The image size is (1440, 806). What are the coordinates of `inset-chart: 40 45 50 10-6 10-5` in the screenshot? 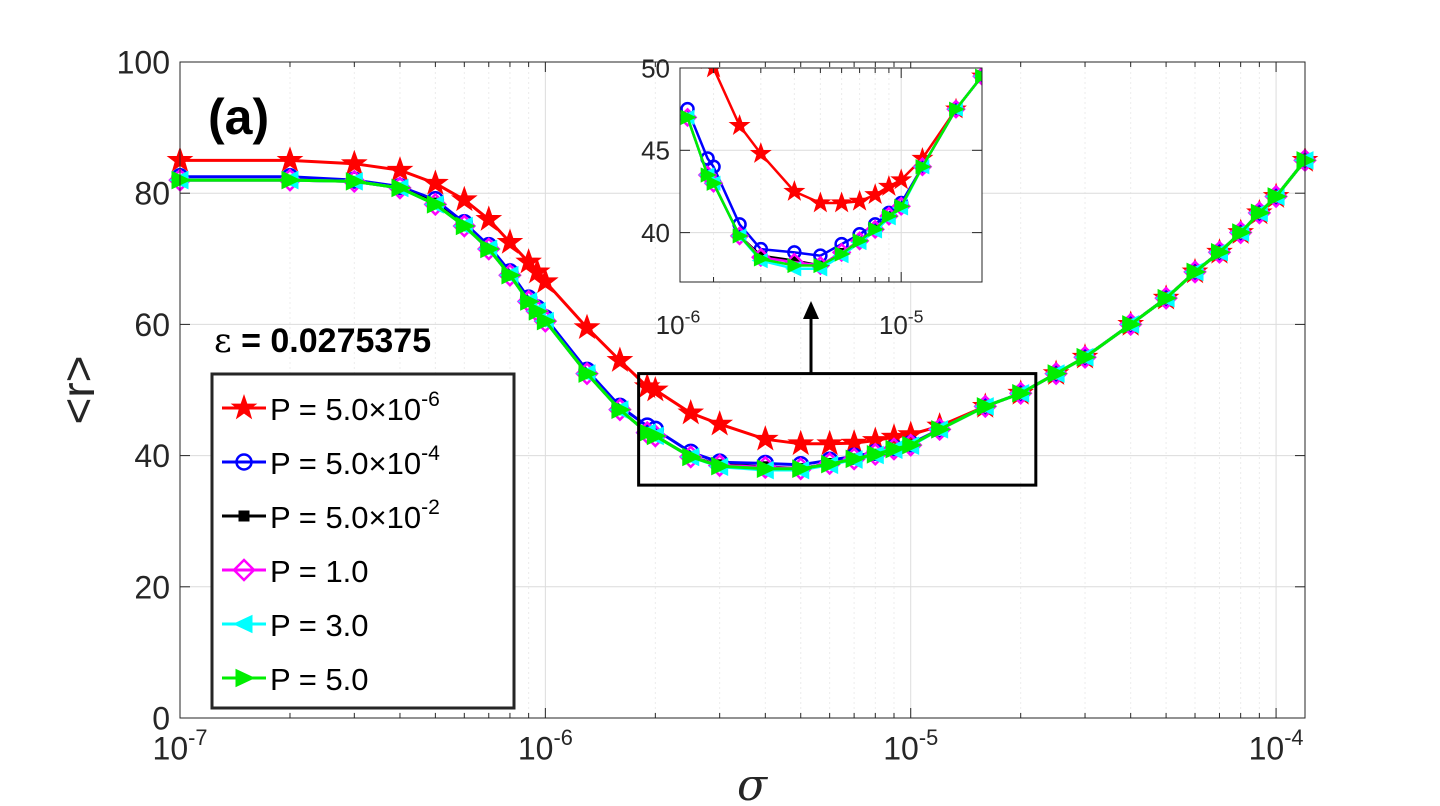 It's located at (812, 196).